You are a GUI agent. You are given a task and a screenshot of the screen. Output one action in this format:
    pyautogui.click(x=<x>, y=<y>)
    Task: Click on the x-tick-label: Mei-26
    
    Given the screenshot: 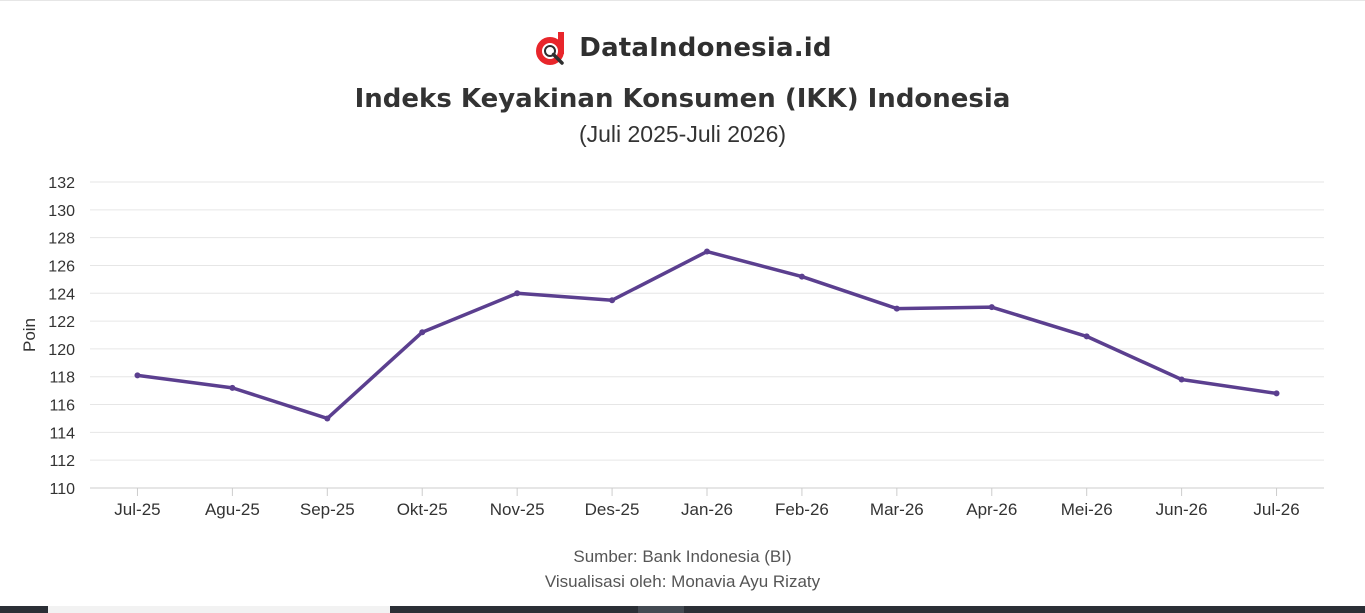 What is the action you would take?
    pyautogui.click(x=1087, y=509)
    